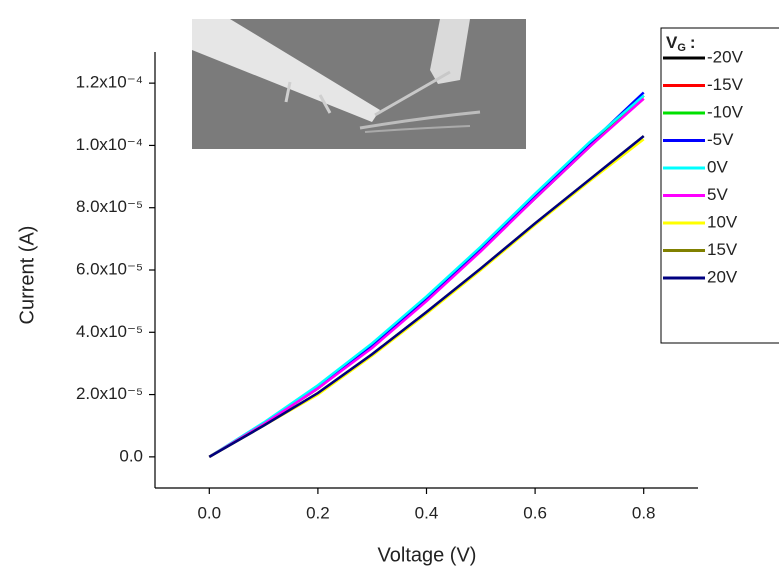 The width and height of the screenshot is (779, 581). What do you see at coordinates (535, 512) in the screenshot?
I see `x-tick-label: 0.6` at bounding box center [535, 512].